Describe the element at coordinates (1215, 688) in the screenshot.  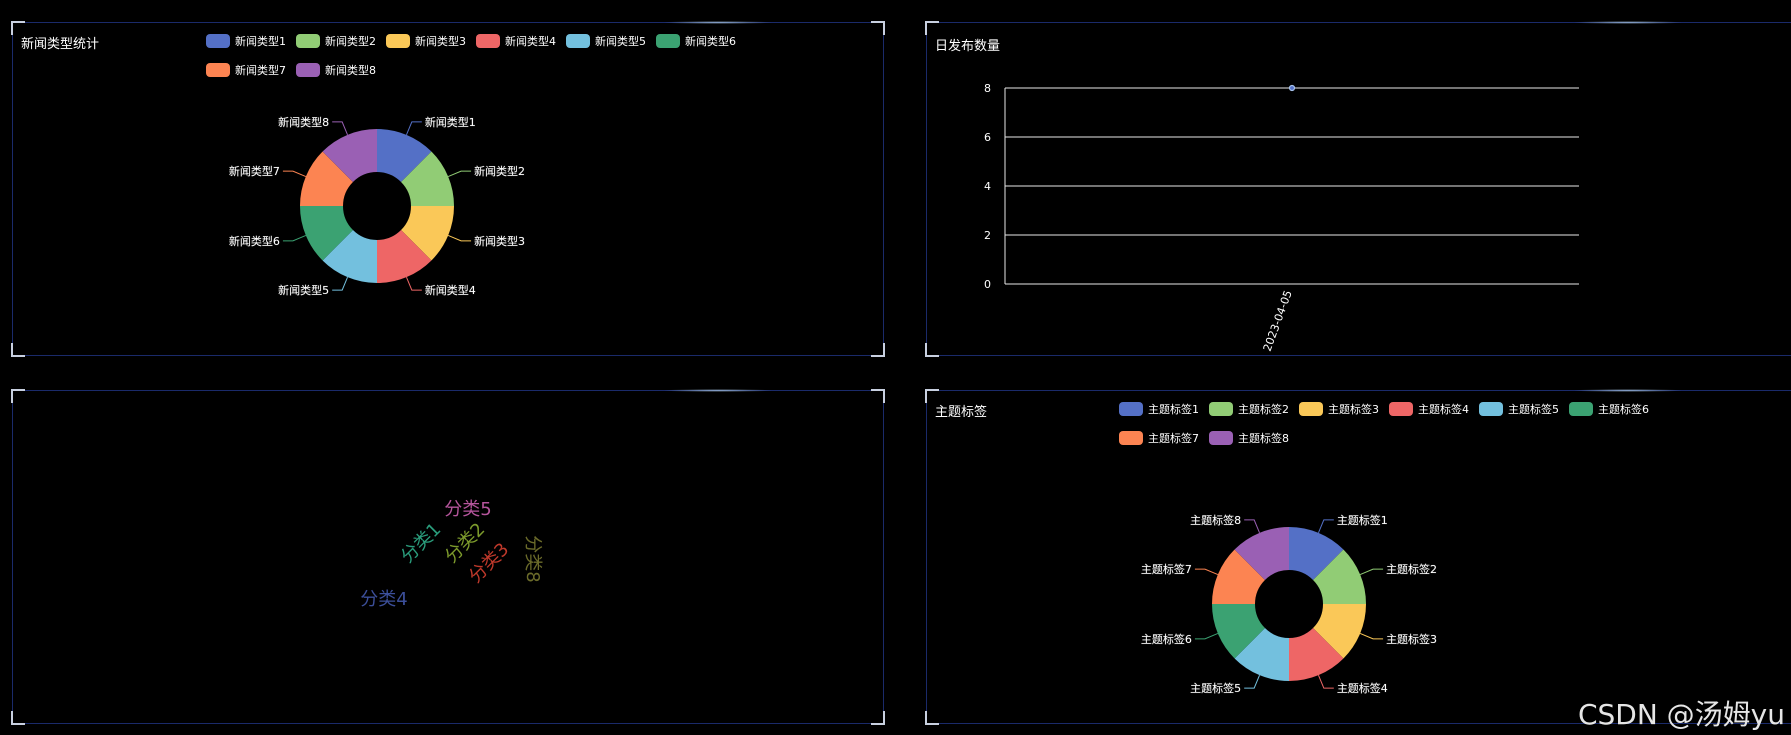
I see `topic-tag-slice-label: 主题标签5` at that location.